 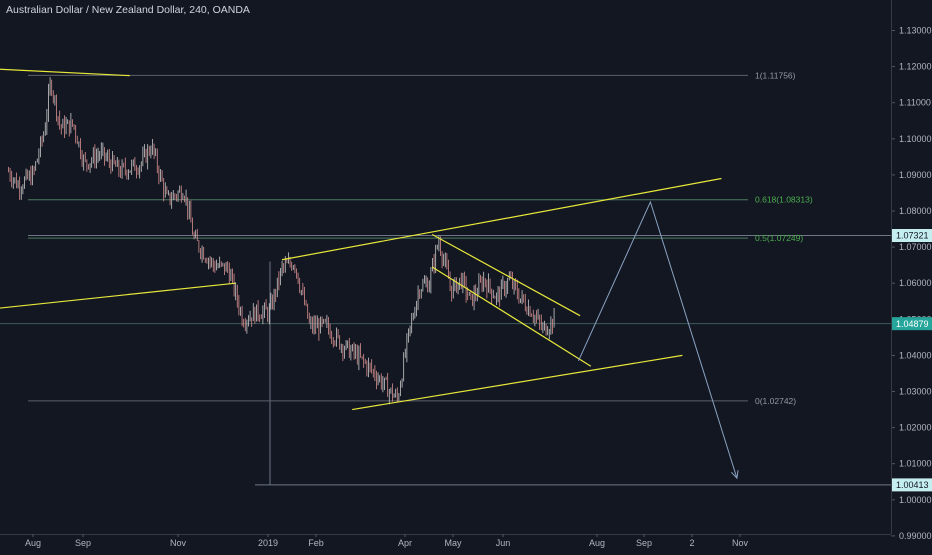 I want to click on price-tag-label: 1.07321, so click(x=912, y=236).